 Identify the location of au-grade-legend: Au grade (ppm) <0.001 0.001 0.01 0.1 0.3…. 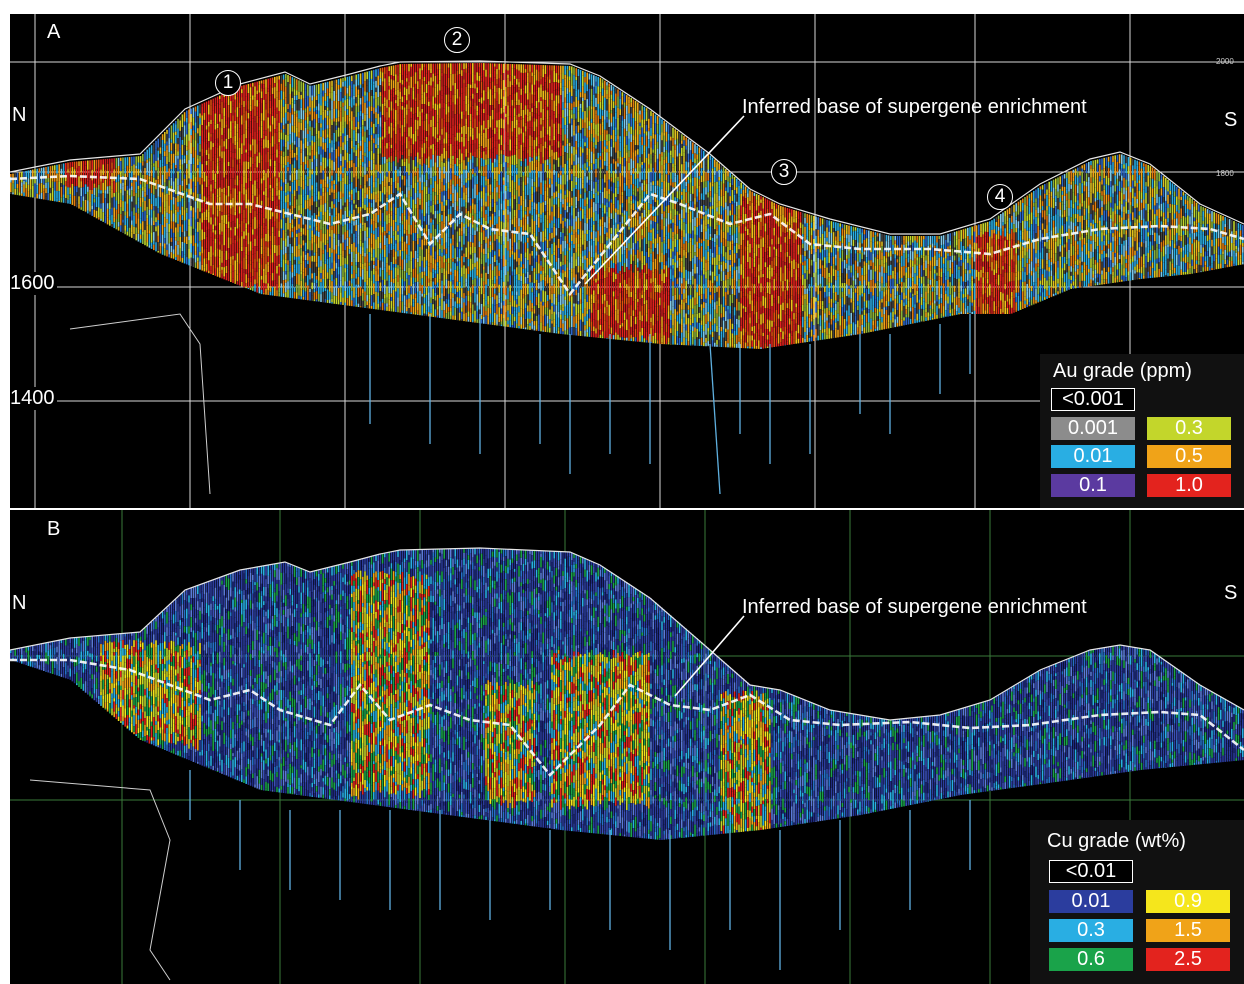
(1142, 431).